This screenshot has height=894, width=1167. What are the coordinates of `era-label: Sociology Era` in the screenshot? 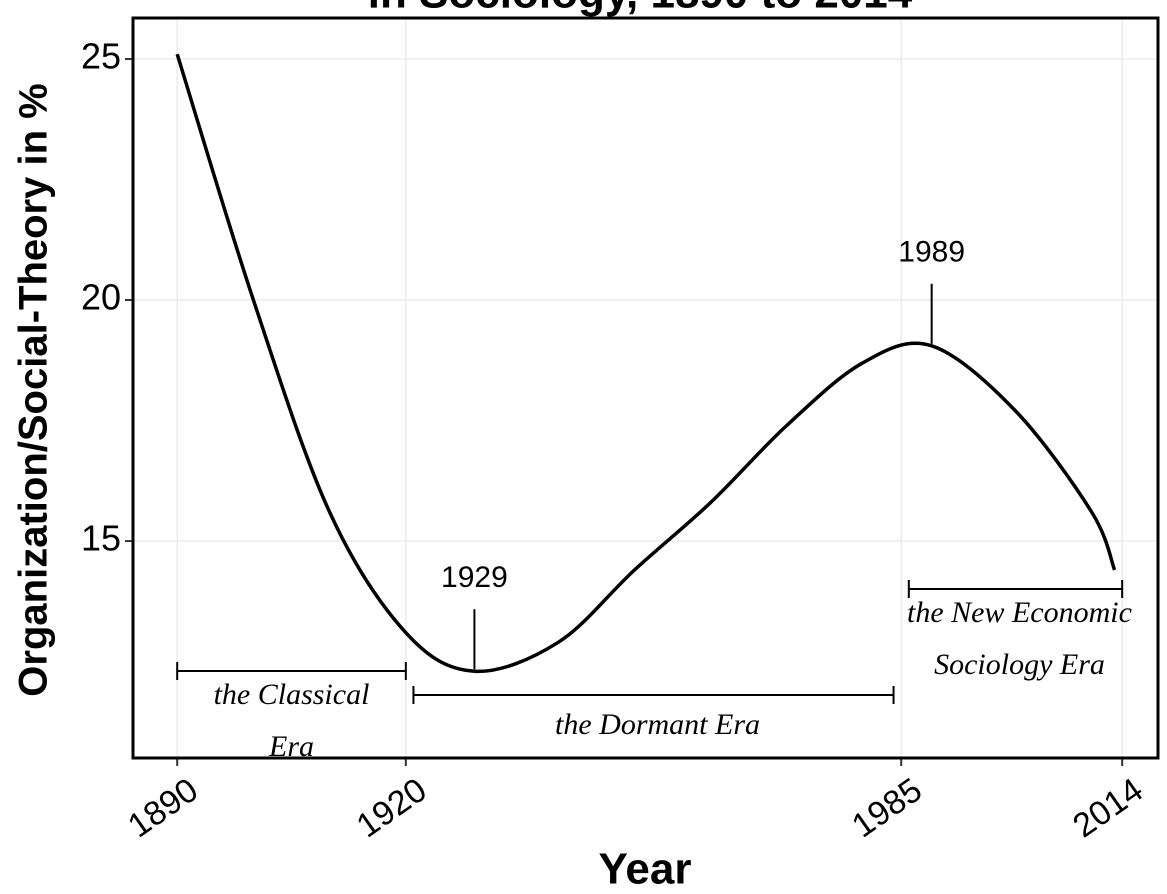 It's located at (1019, 664).